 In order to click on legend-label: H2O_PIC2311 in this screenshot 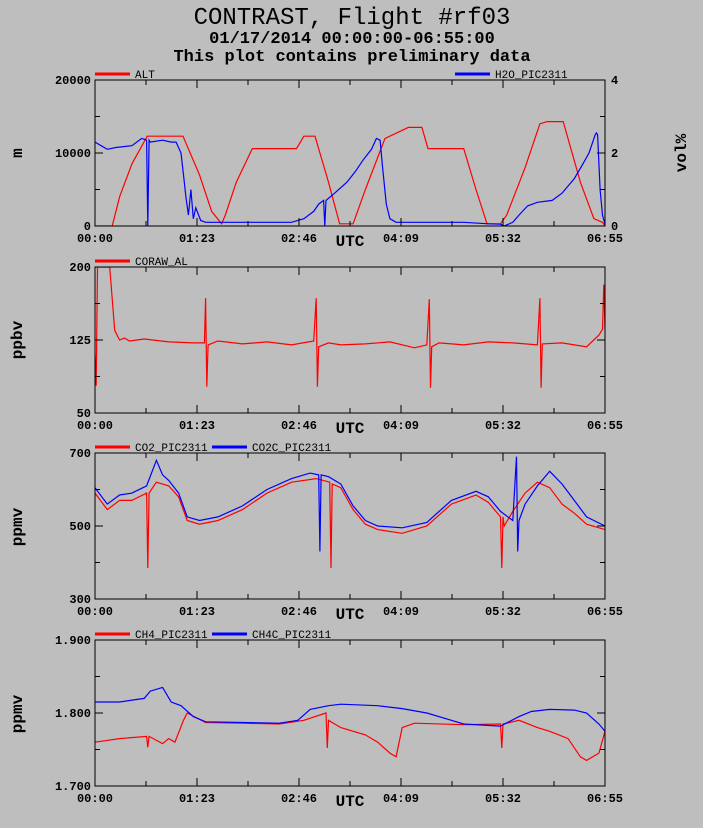, I will do `click(531, 76)`.